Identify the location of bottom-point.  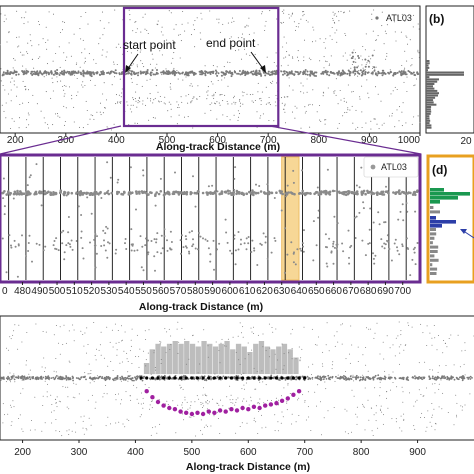
(299, 391).